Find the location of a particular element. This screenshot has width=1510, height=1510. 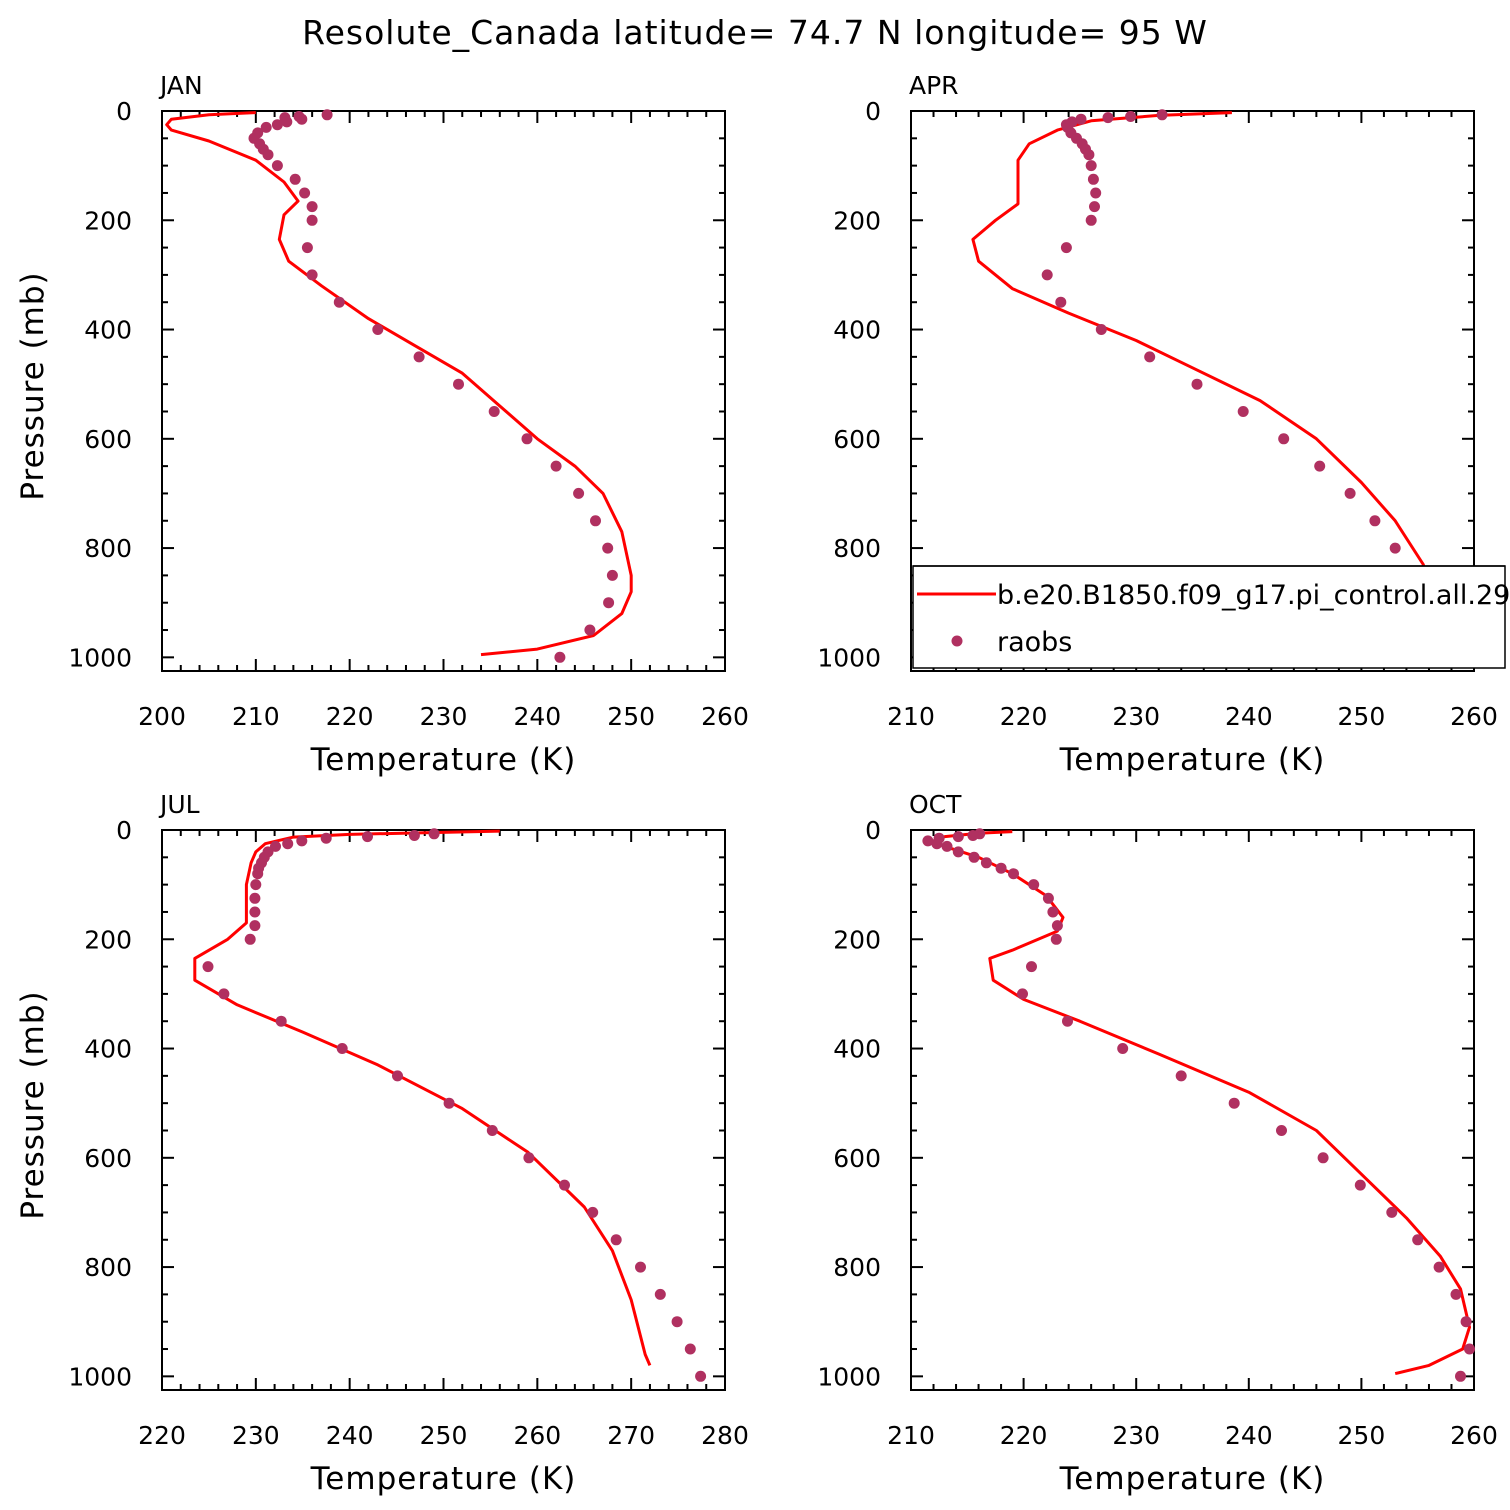

x-tick-label: 260 is located at coordinates (537, 1435).